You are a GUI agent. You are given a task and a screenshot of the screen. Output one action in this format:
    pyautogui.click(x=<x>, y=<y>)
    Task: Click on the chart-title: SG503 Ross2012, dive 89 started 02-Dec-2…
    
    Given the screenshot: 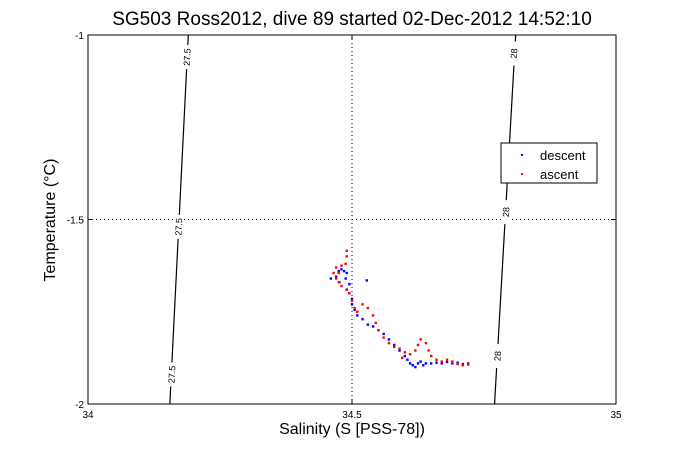 What is the action you would take?
    pyautogui.click(x=352, y=19)
    